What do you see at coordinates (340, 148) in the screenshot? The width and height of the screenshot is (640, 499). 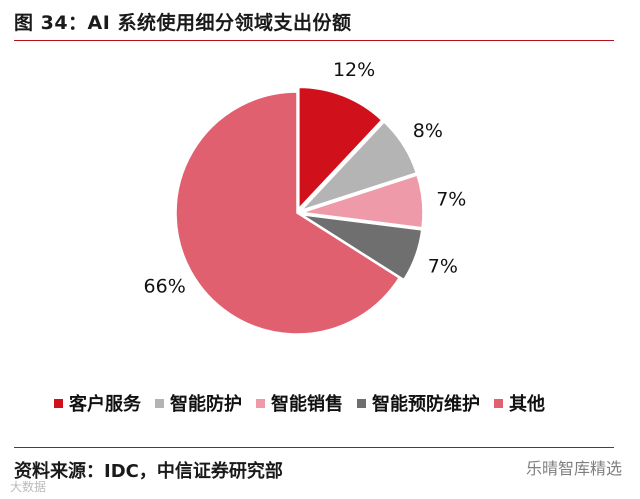 I see `pie-slice-customer-service` at bounding box center [340, 148].